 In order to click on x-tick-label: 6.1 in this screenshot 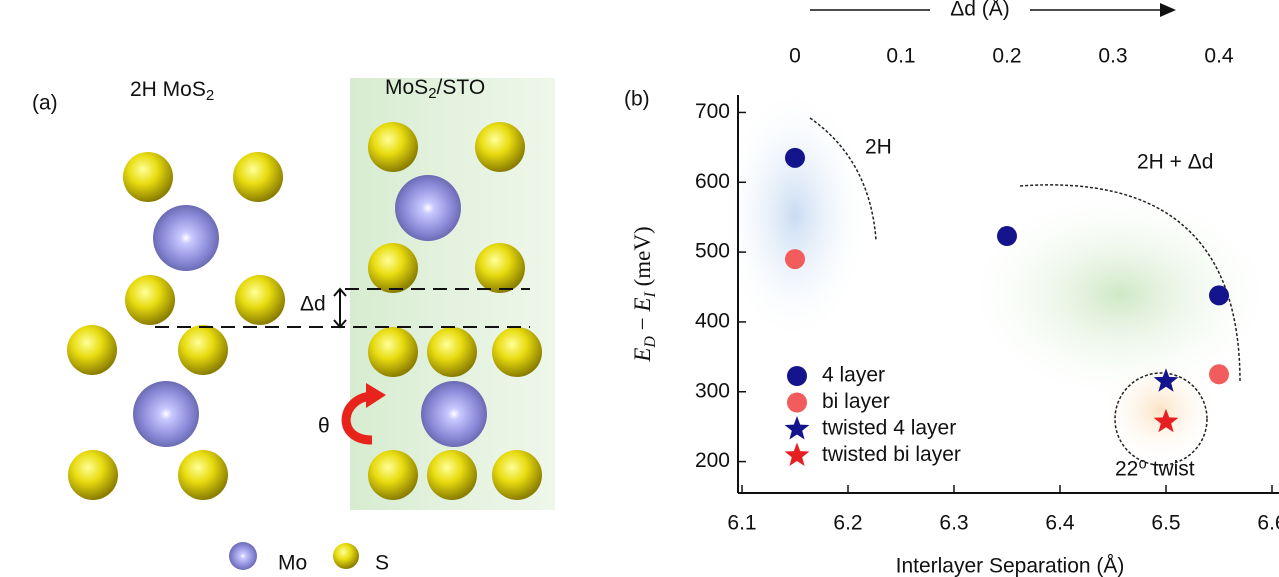, I will do `click(741, 523)`.